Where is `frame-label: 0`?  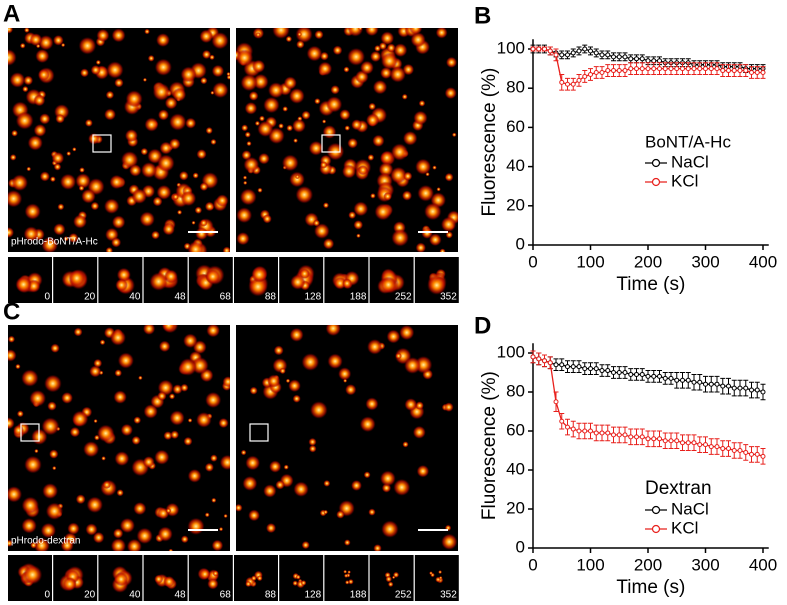 frame-label: 0 is located at coordinates (47, 297).